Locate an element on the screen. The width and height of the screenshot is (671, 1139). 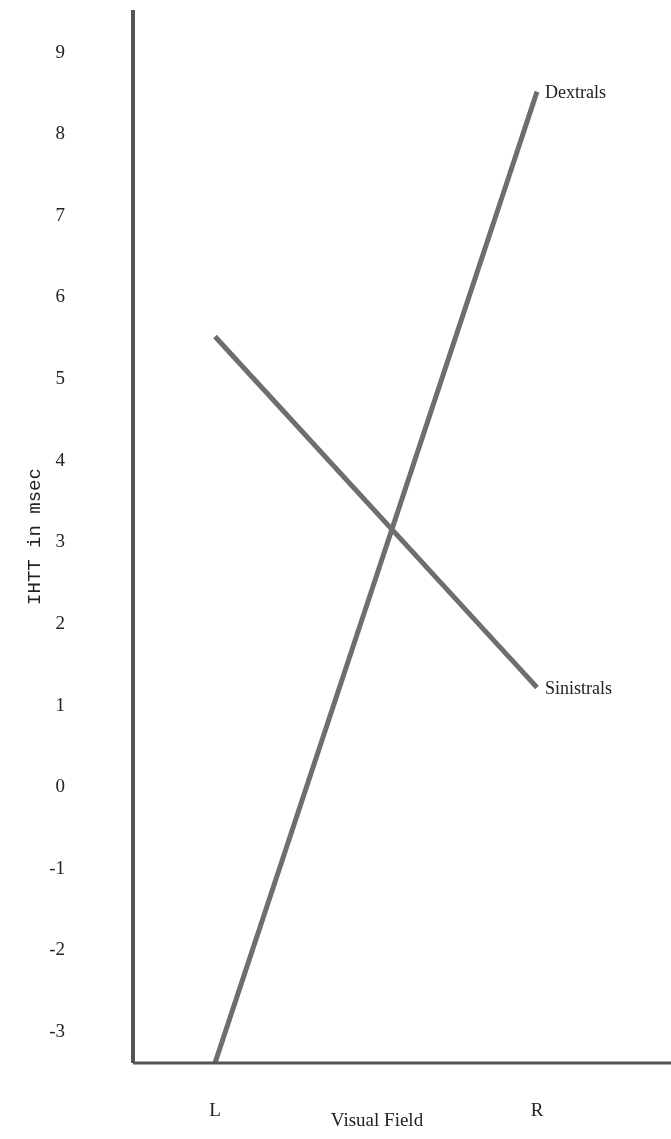
y-tick-label: -3 is located at coordinates (57, 1031).